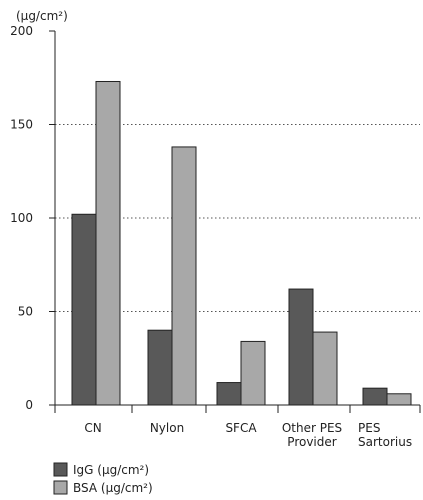  I want to click on y-tick-label: 0, so click(29, 405).